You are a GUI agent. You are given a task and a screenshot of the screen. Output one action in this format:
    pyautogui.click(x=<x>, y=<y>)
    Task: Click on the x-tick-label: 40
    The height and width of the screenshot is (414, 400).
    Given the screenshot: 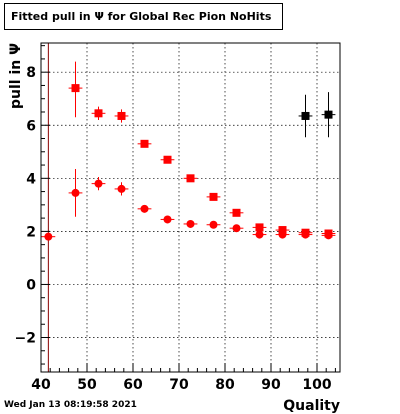 What is the action you would take?
    pyautogui.click(x=41, y=385)
    